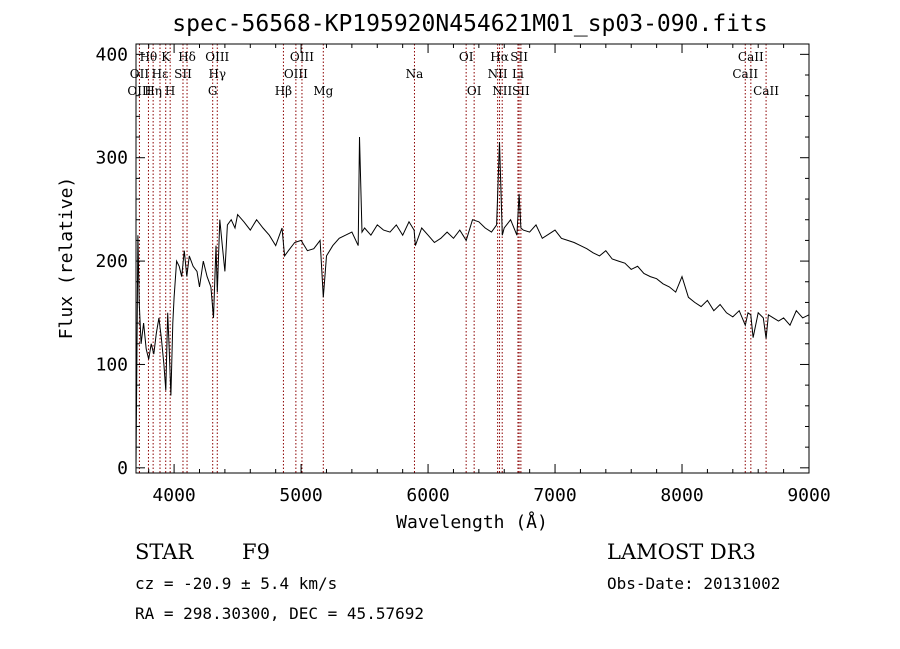 This screenshot has width=900, height=649. What do you see at coordinates (66, 258) in the screenshot?
I see `y-axis-label: Flux (relative)` at bounding box center [66, 258].